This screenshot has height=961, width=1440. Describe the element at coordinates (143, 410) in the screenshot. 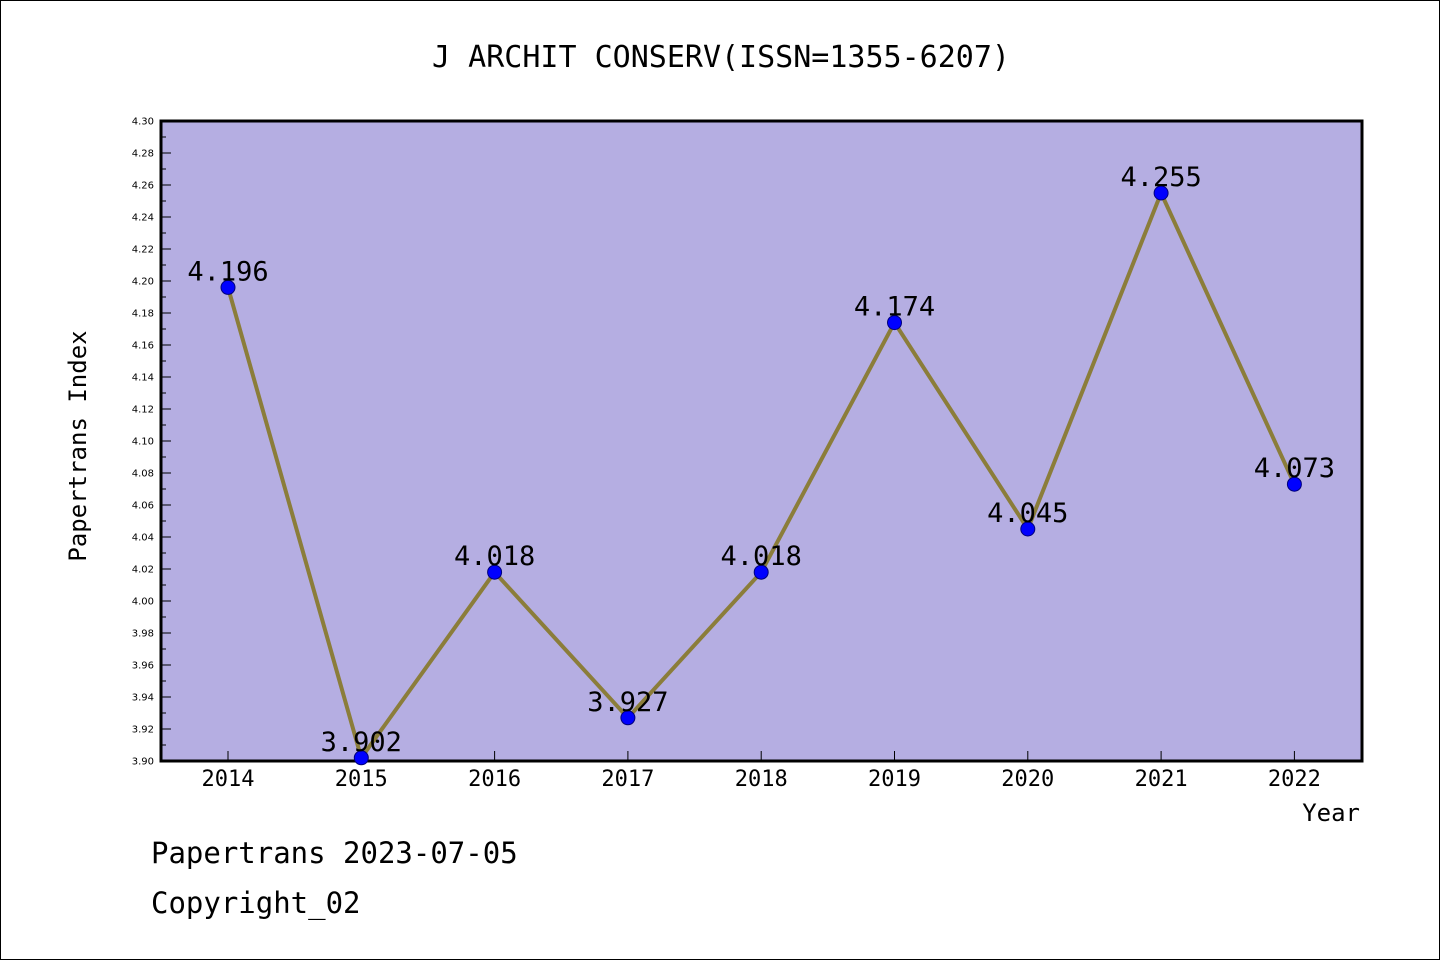

I see `y-tick-label: 4.12` at that location.